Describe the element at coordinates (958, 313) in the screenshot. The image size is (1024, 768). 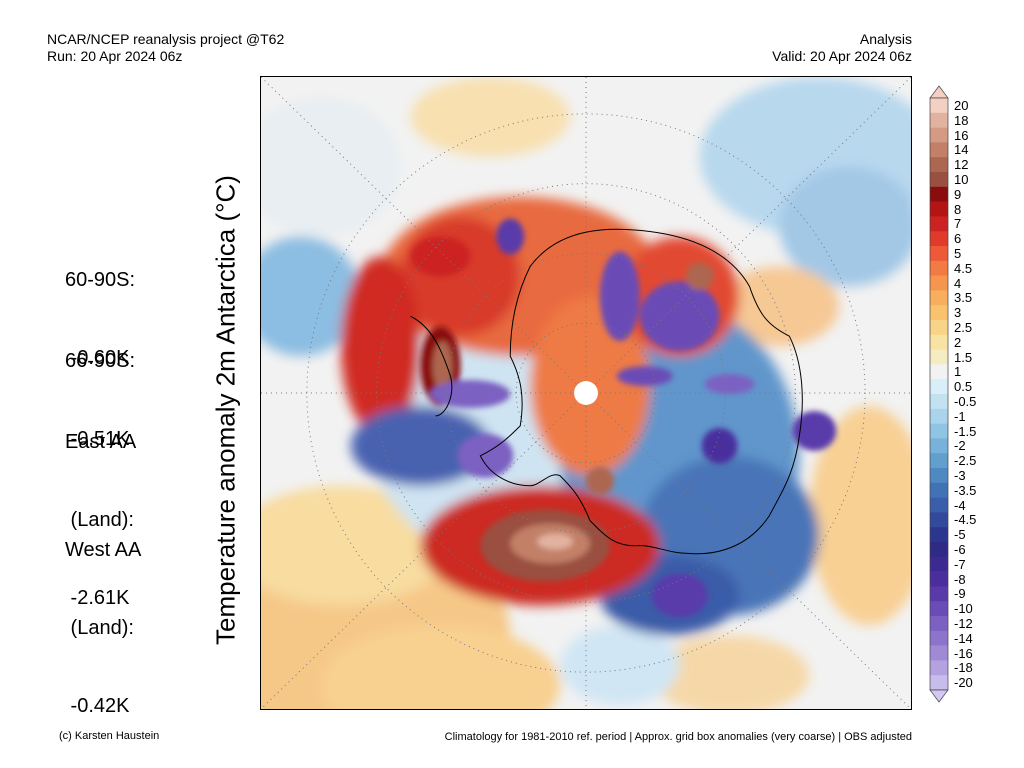
I see `colorbar-label: 3` at that location.